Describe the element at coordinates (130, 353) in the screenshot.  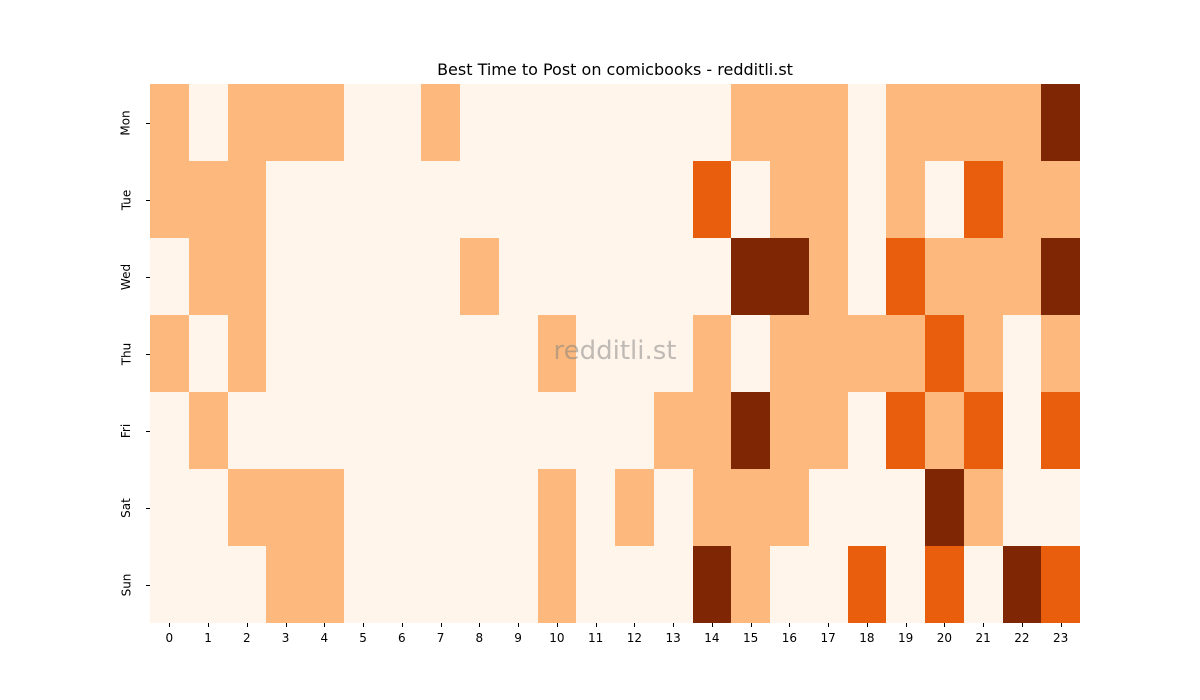
I see `y-axis: Mon Tue Wed Thu Fri Sat Sun` at that location.